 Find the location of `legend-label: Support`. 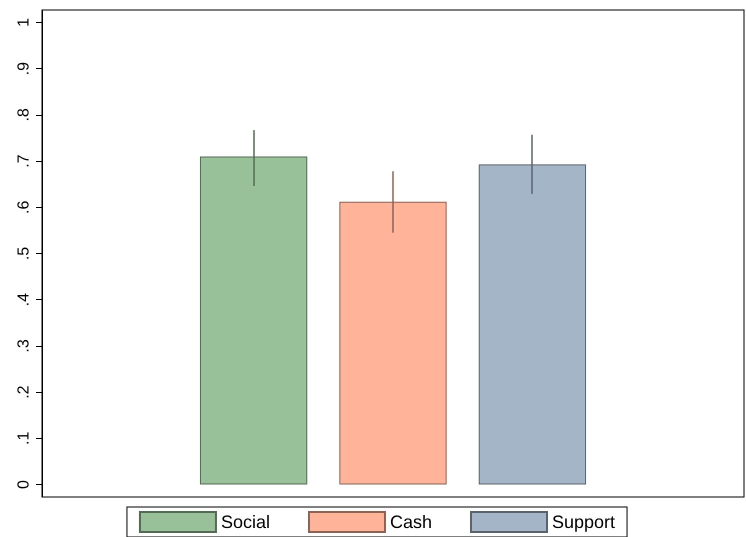

legend-label: Support is located at coordinates (584, 522).